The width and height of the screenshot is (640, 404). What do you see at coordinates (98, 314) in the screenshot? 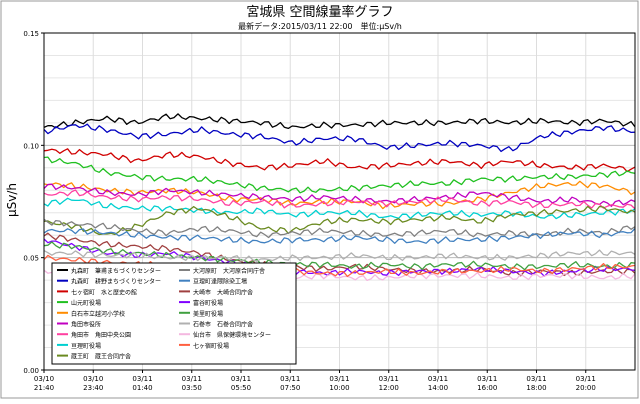
I see `legend-entry: 白石市立越河小学校` at bounding box center [98, 314].